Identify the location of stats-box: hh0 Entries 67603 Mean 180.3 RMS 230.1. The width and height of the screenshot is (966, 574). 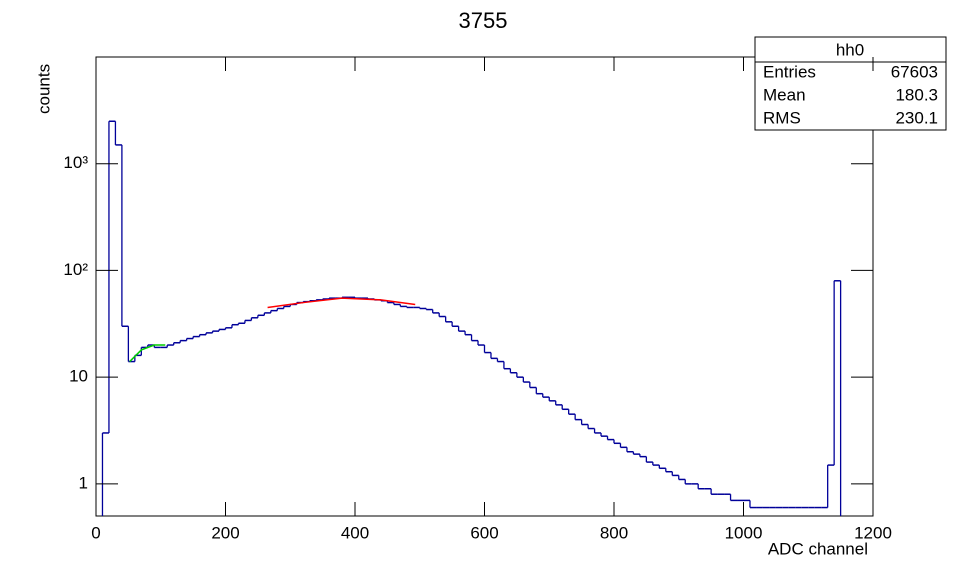
(850, 83).